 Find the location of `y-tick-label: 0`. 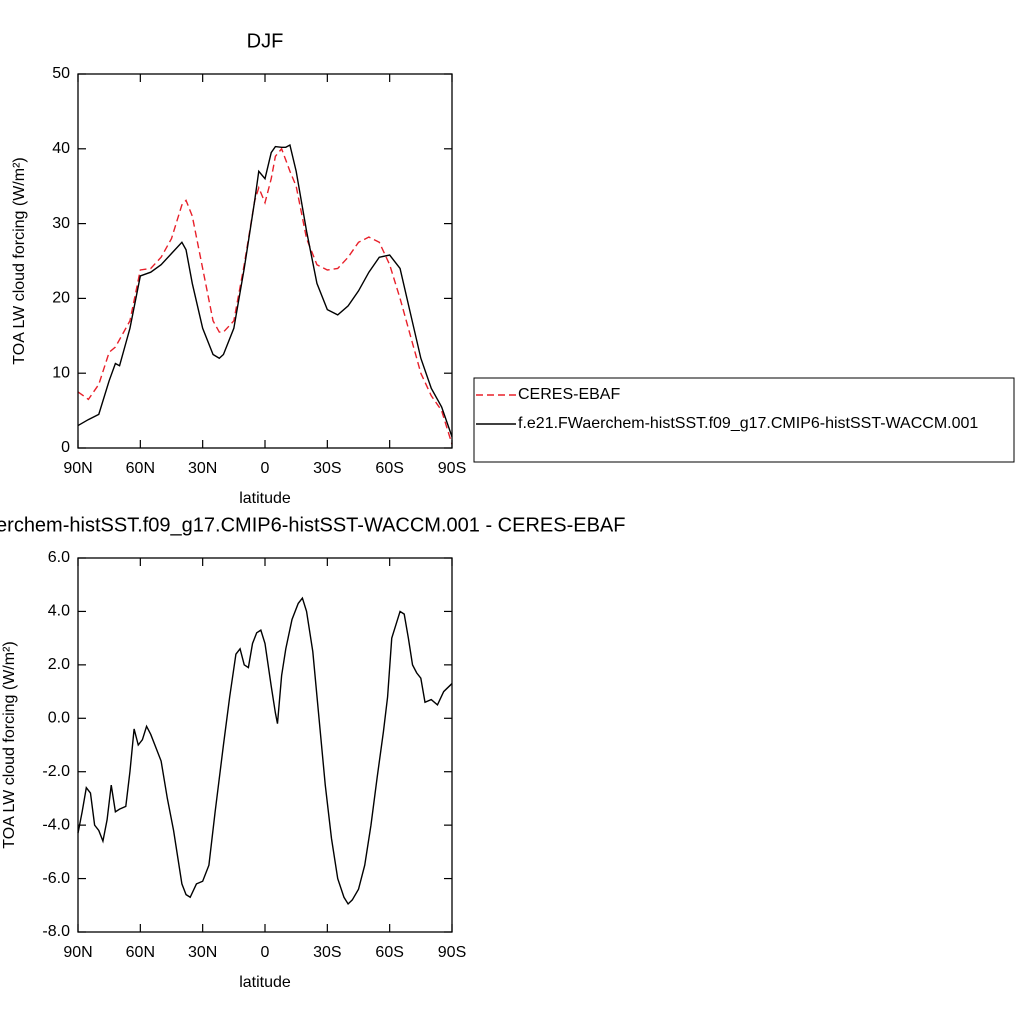

y-tick-label: 0 is located at coordinates (65, 447).